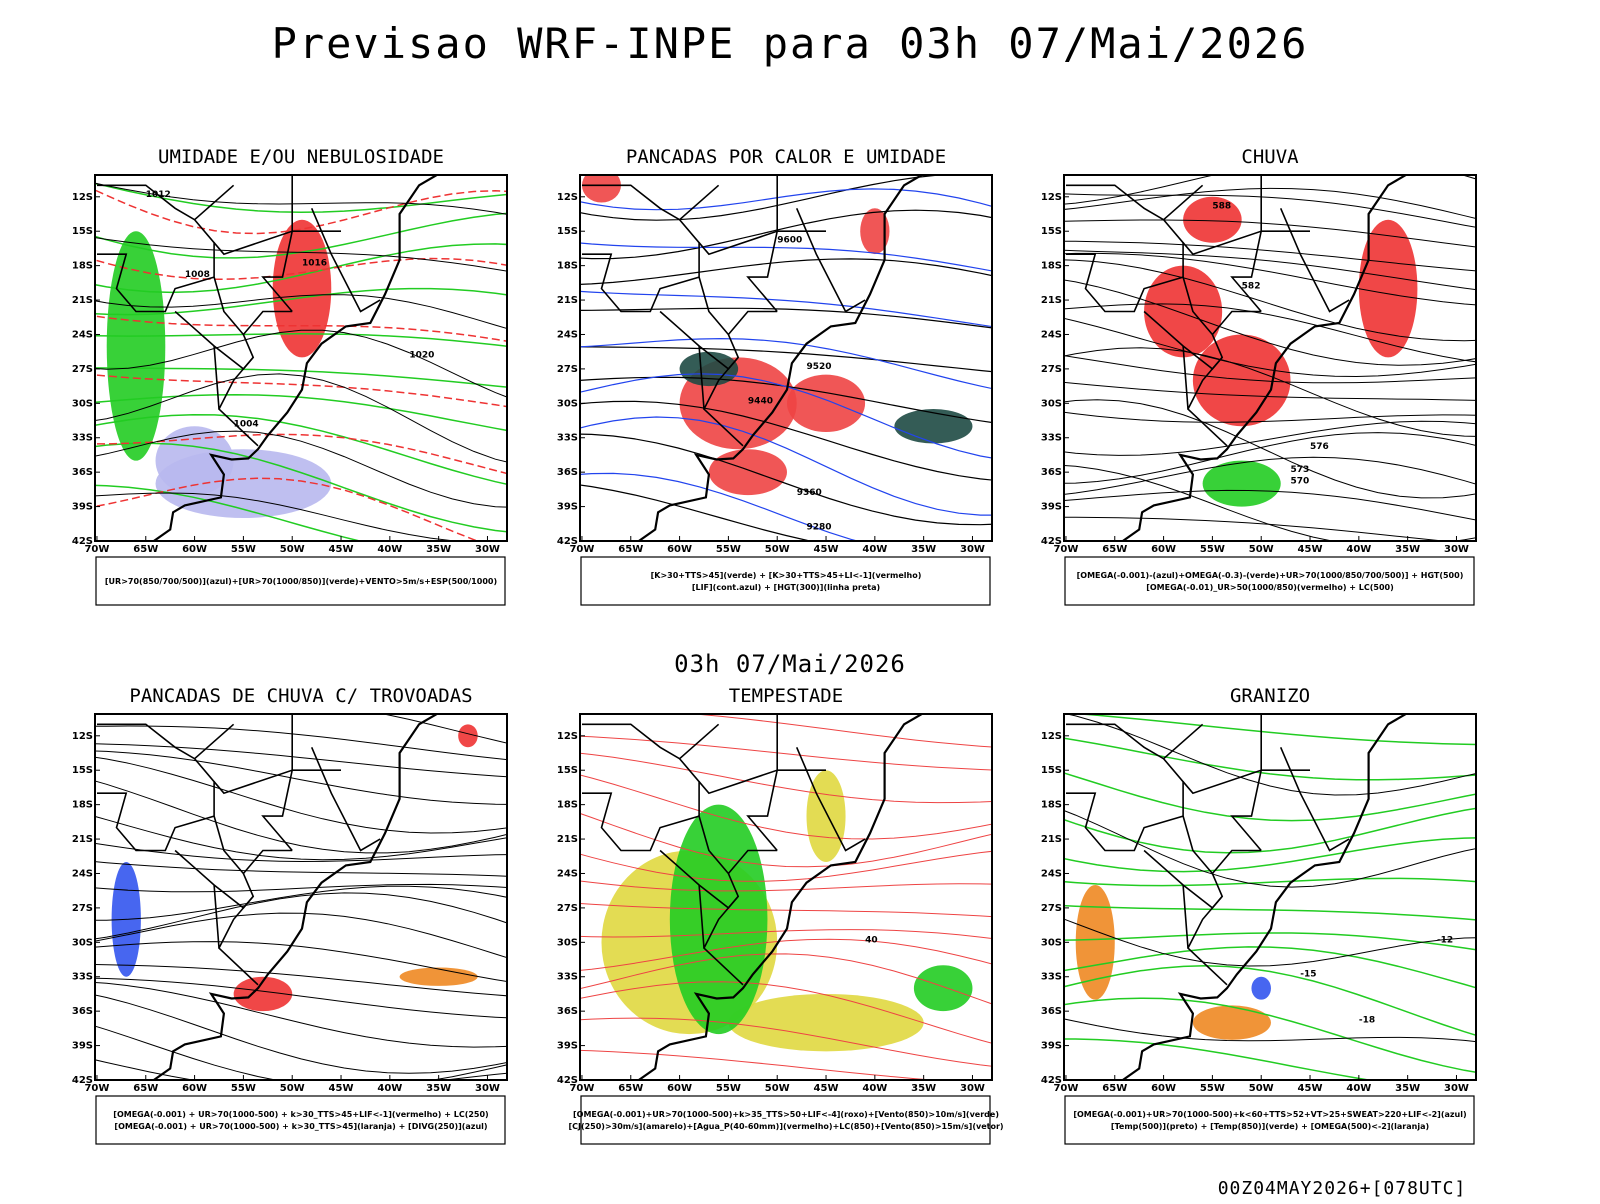  What do you see at coordinates (246, 424) in the screenshot?
I see `contour-label: 1004` at bounding box center [246, 424].